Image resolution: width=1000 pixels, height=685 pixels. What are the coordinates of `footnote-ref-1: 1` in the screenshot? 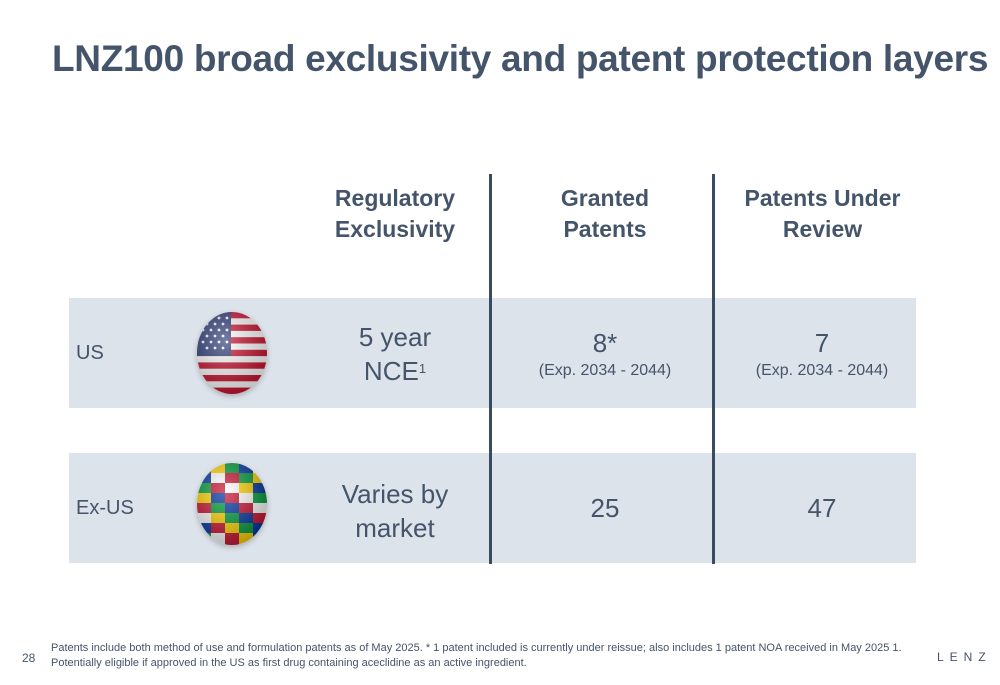 It's located at (422, 368).